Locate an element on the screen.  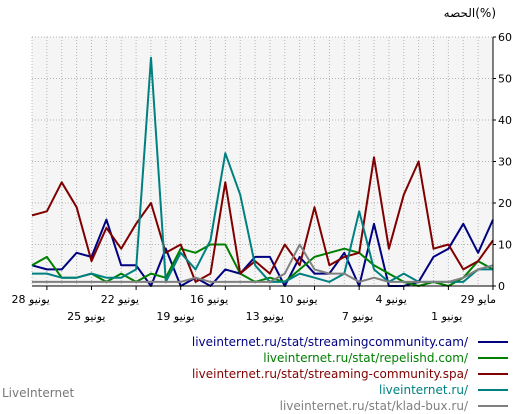
y-tick-label: 50 is located at coordinates (505, 79).